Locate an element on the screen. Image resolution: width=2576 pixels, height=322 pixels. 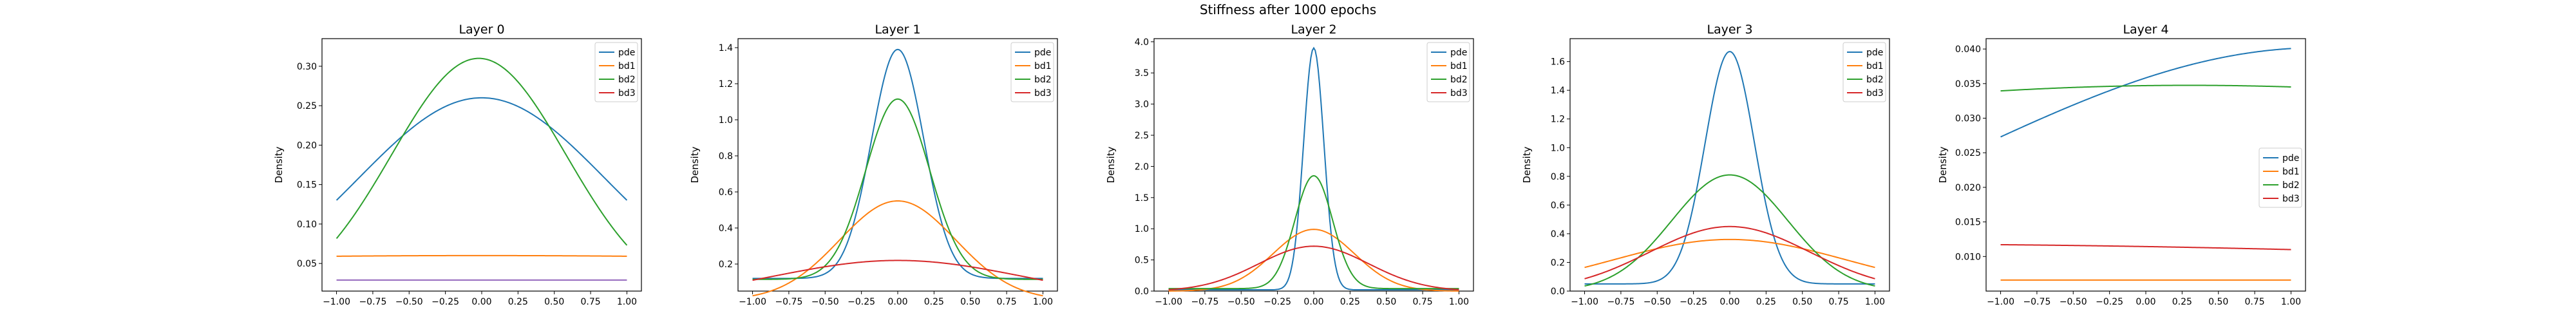
y-tick-label: 0.10 is located at coordinates (307, 225).